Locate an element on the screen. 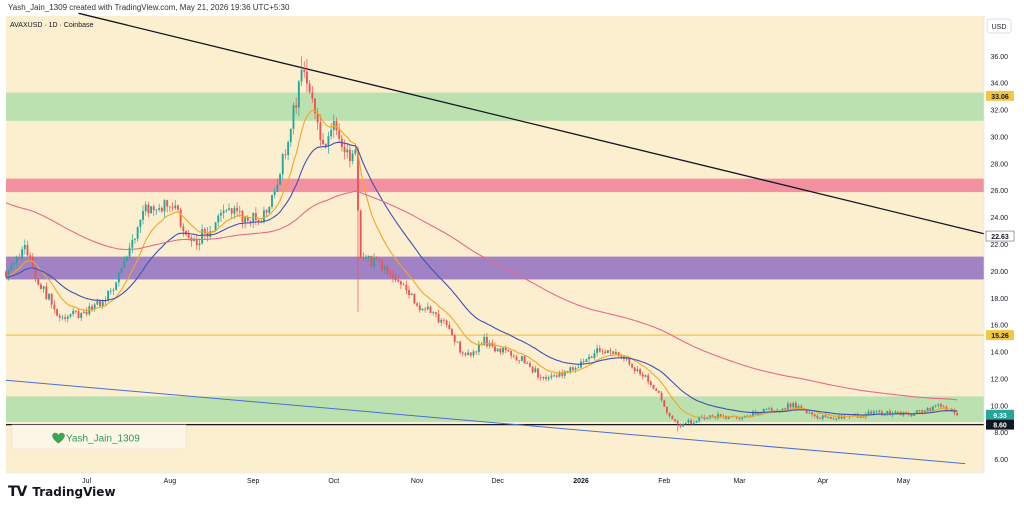 The height and width of the screenshot is (508, 1024). y-tick-label-1: 8.00 is located at coordinates (1001, 433).